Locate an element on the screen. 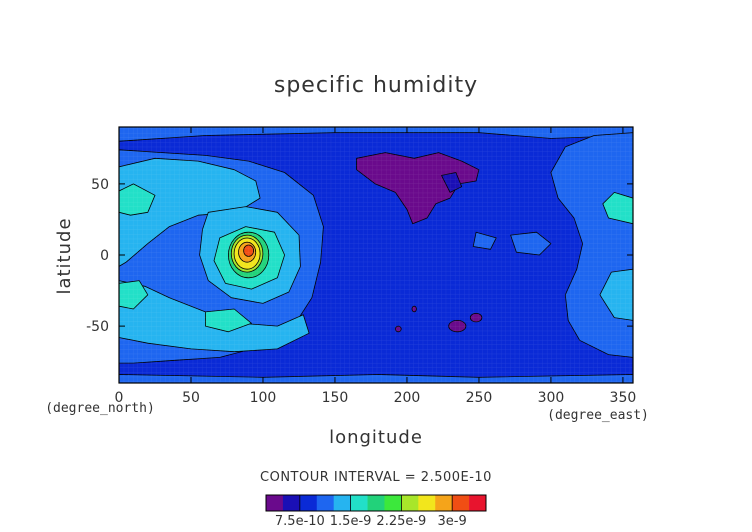 This screenshot has height=532, width=752. x-tick-label: 0 is located at coordinates (119, 398).